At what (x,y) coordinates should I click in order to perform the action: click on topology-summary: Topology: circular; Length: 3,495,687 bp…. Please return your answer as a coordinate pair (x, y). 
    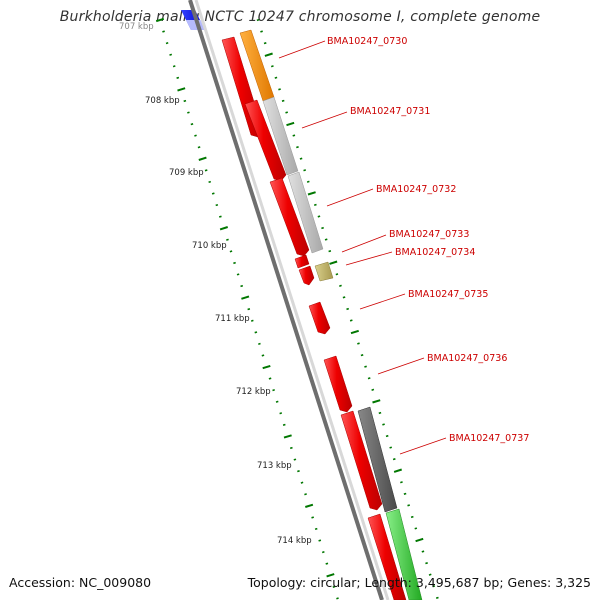
    Looking at the image, I should click on (419, 582).